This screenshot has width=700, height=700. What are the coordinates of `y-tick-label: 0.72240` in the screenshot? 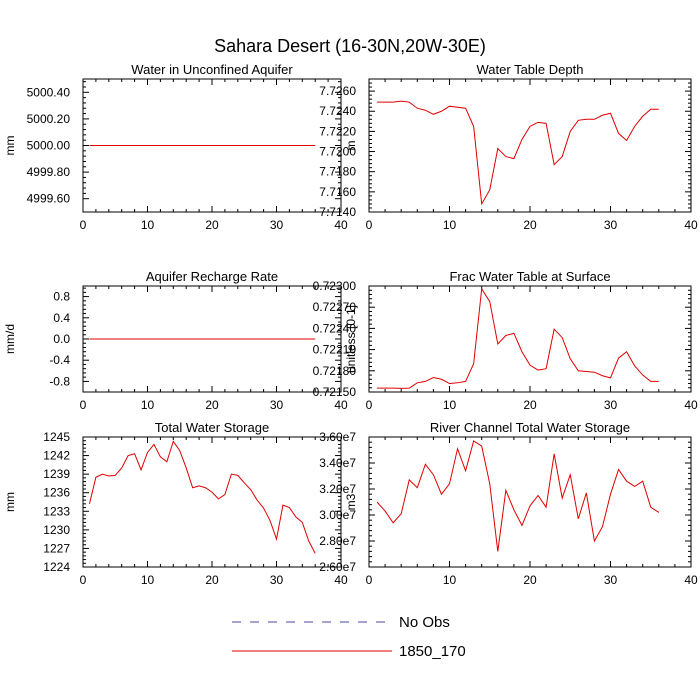 It's located at (335, 328).